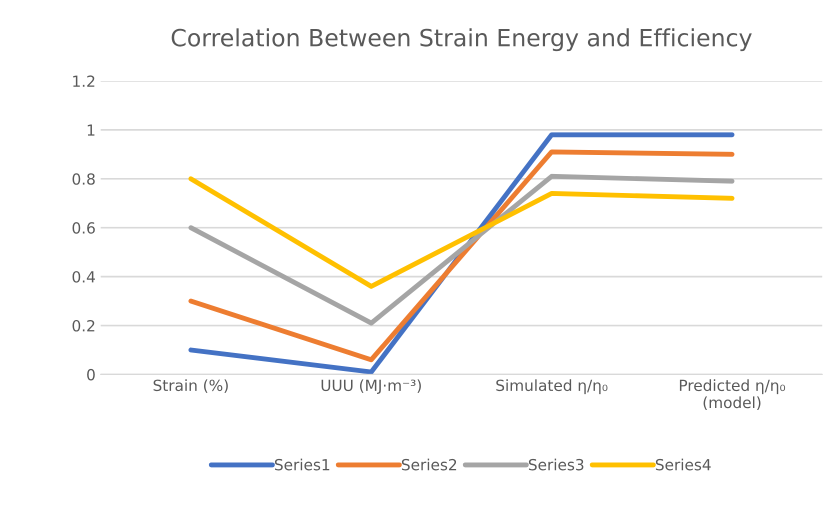 This screenshot has width=839, height=506. I want to click on legend-label: Series3, so click(556, 464).